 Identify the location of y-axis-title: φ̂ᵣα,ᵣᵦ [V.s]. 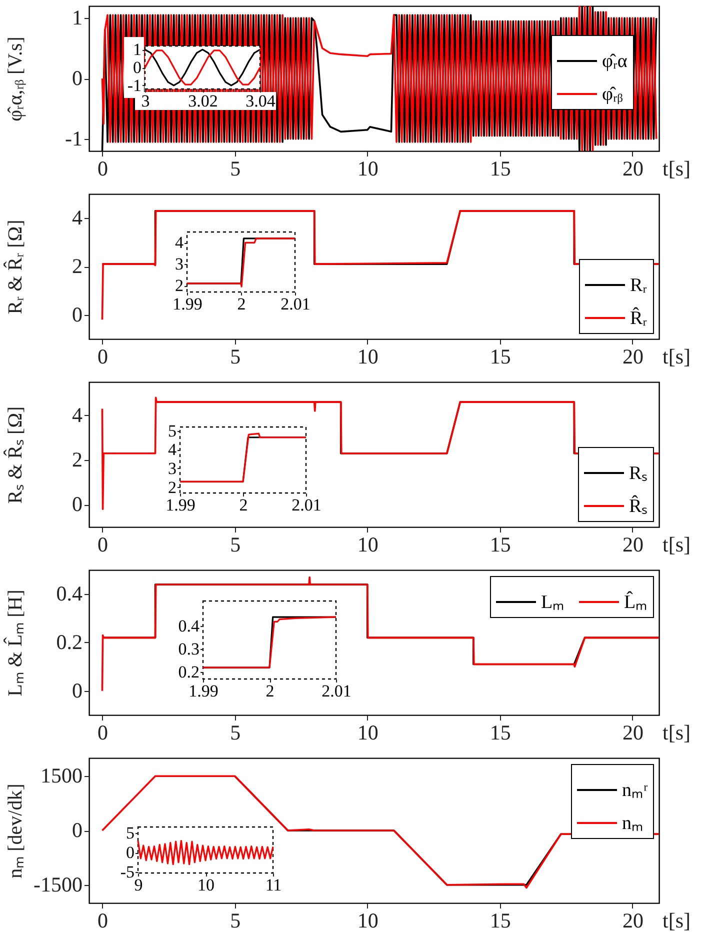
(15, 79).